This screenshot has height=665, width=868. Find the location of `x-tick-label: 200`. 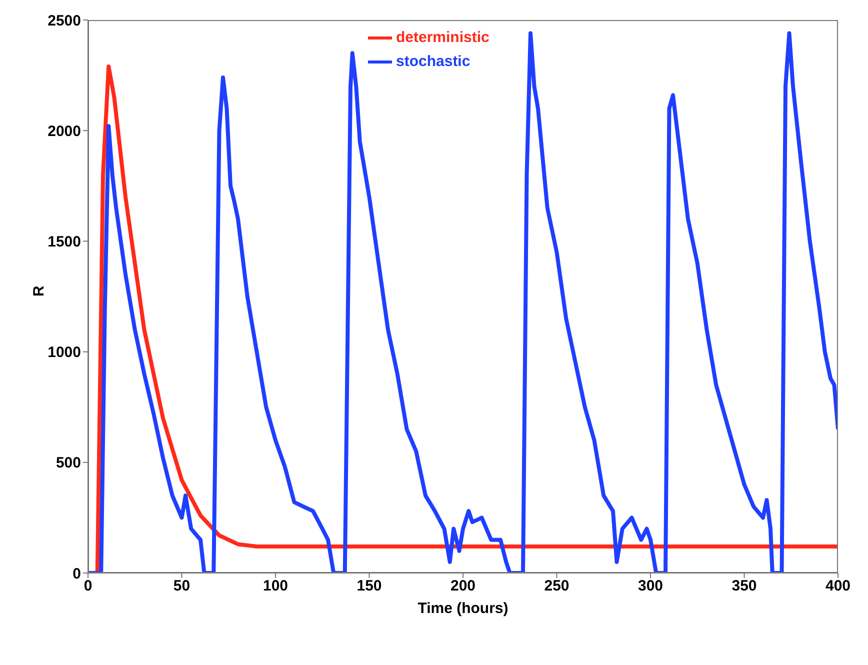

x-tick-label: 200 is located at coordinates (463, 586).